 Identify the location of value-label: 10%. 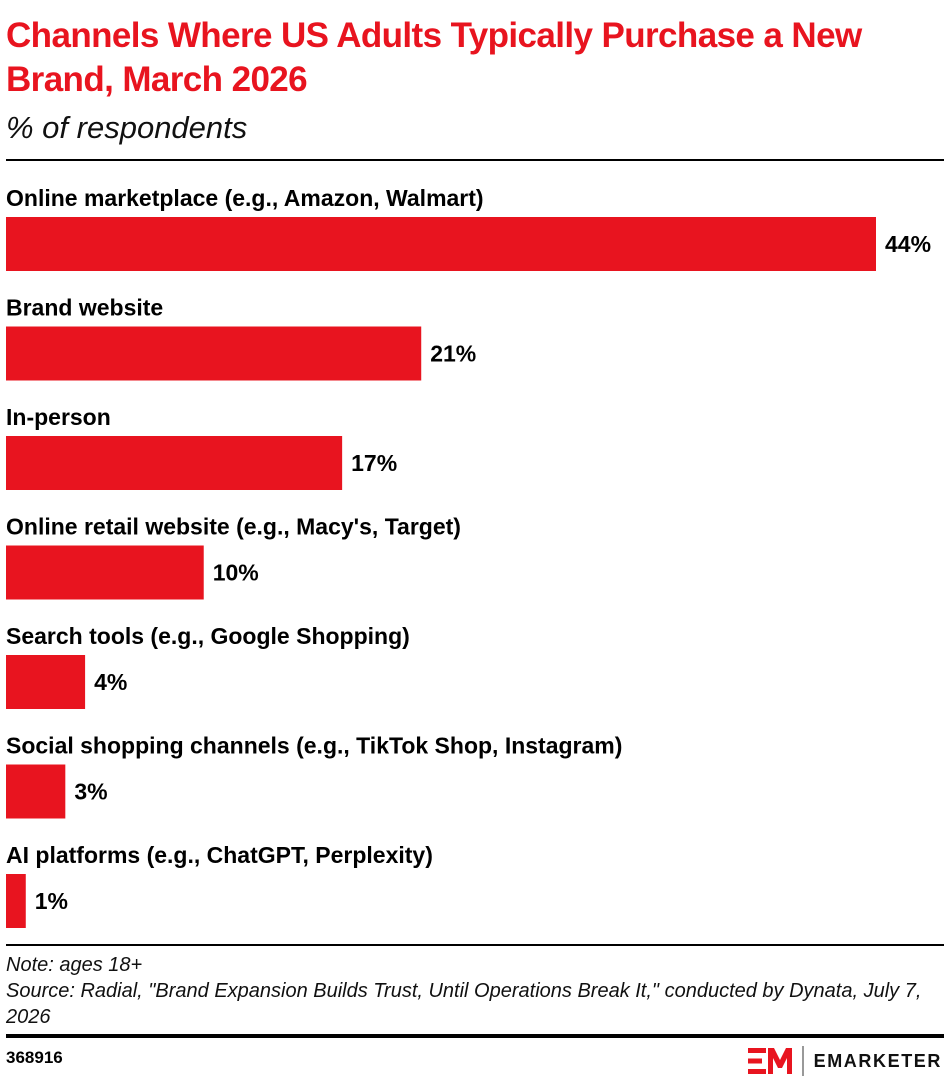
(236, 573).